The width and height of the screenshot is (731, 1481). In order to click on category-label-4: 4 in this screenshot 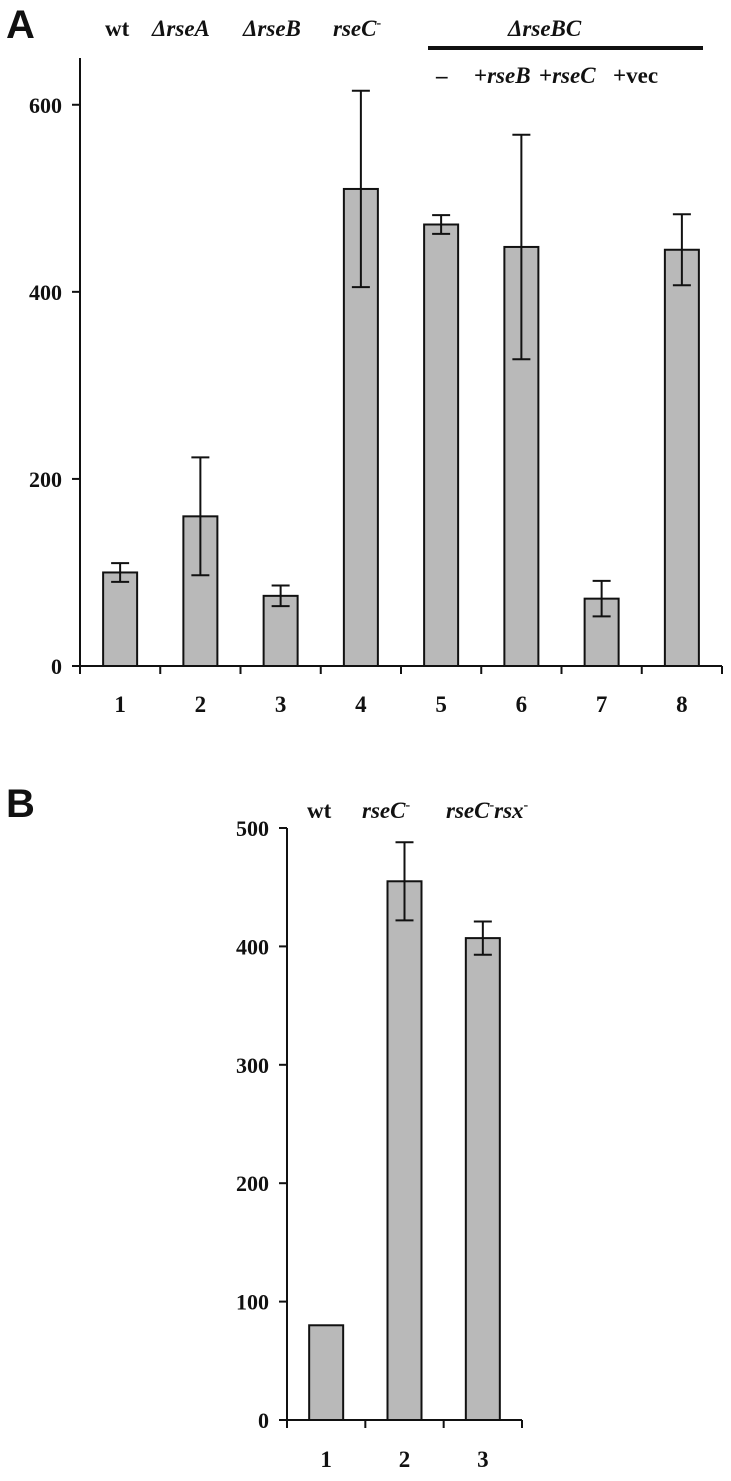, I will do `click(361, 704)`.